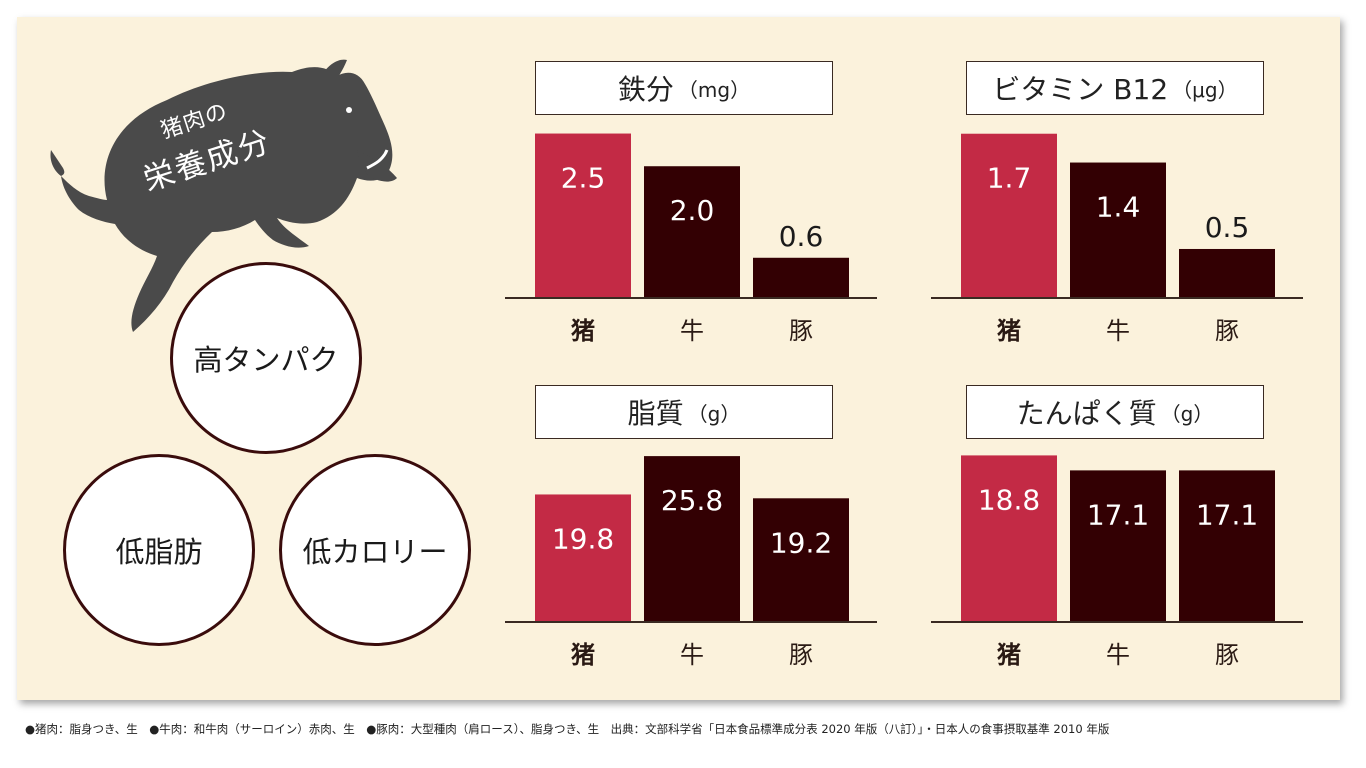  Describe the element at coordinates (1009, 499) in the screenshot. I see `data-label: 18.8` at that location.